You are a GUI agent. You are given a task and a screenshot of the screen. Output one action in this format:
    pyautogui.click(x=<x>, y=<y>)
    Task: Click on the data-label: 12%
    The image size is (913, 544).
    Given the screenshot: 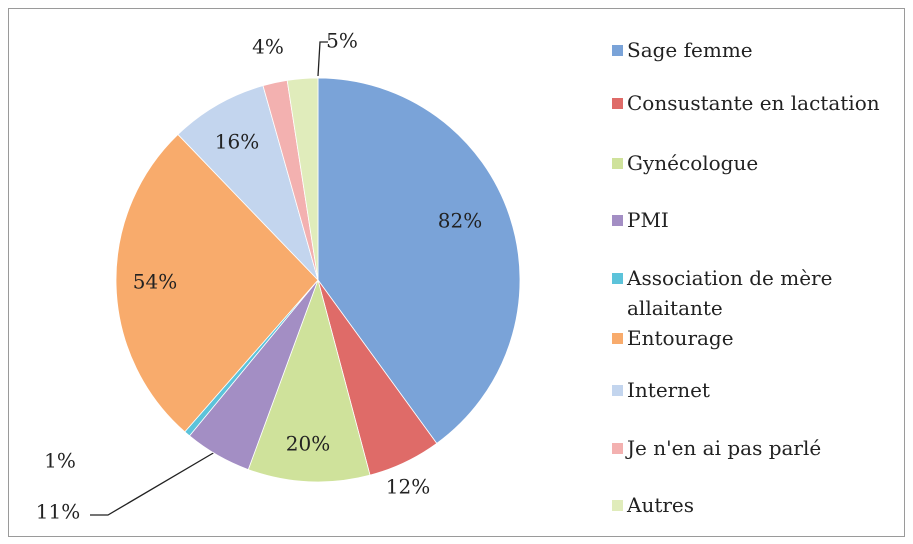 What is the action you would take?
    pyautogui.click(x=408, y=487)
    